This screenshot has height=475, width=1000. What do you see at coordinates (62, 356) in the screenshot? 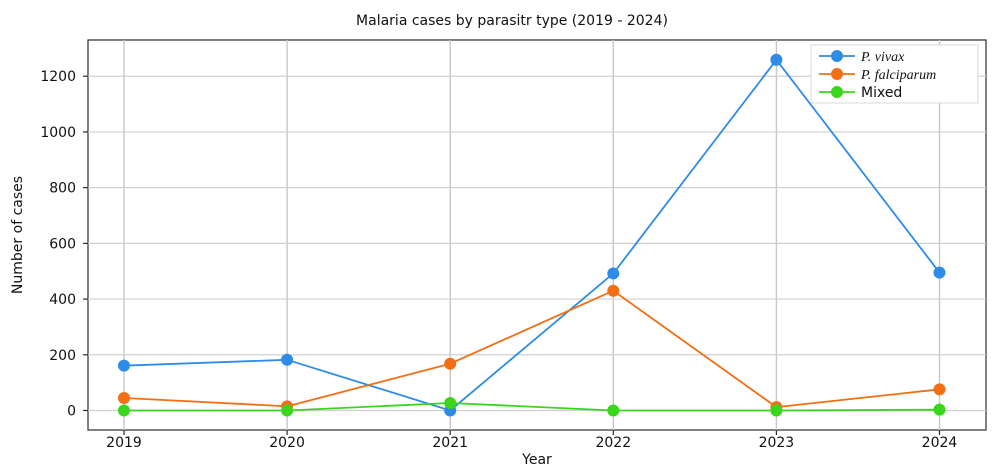
I see `y-tick-label: 200` at bounding box center [62, 356].